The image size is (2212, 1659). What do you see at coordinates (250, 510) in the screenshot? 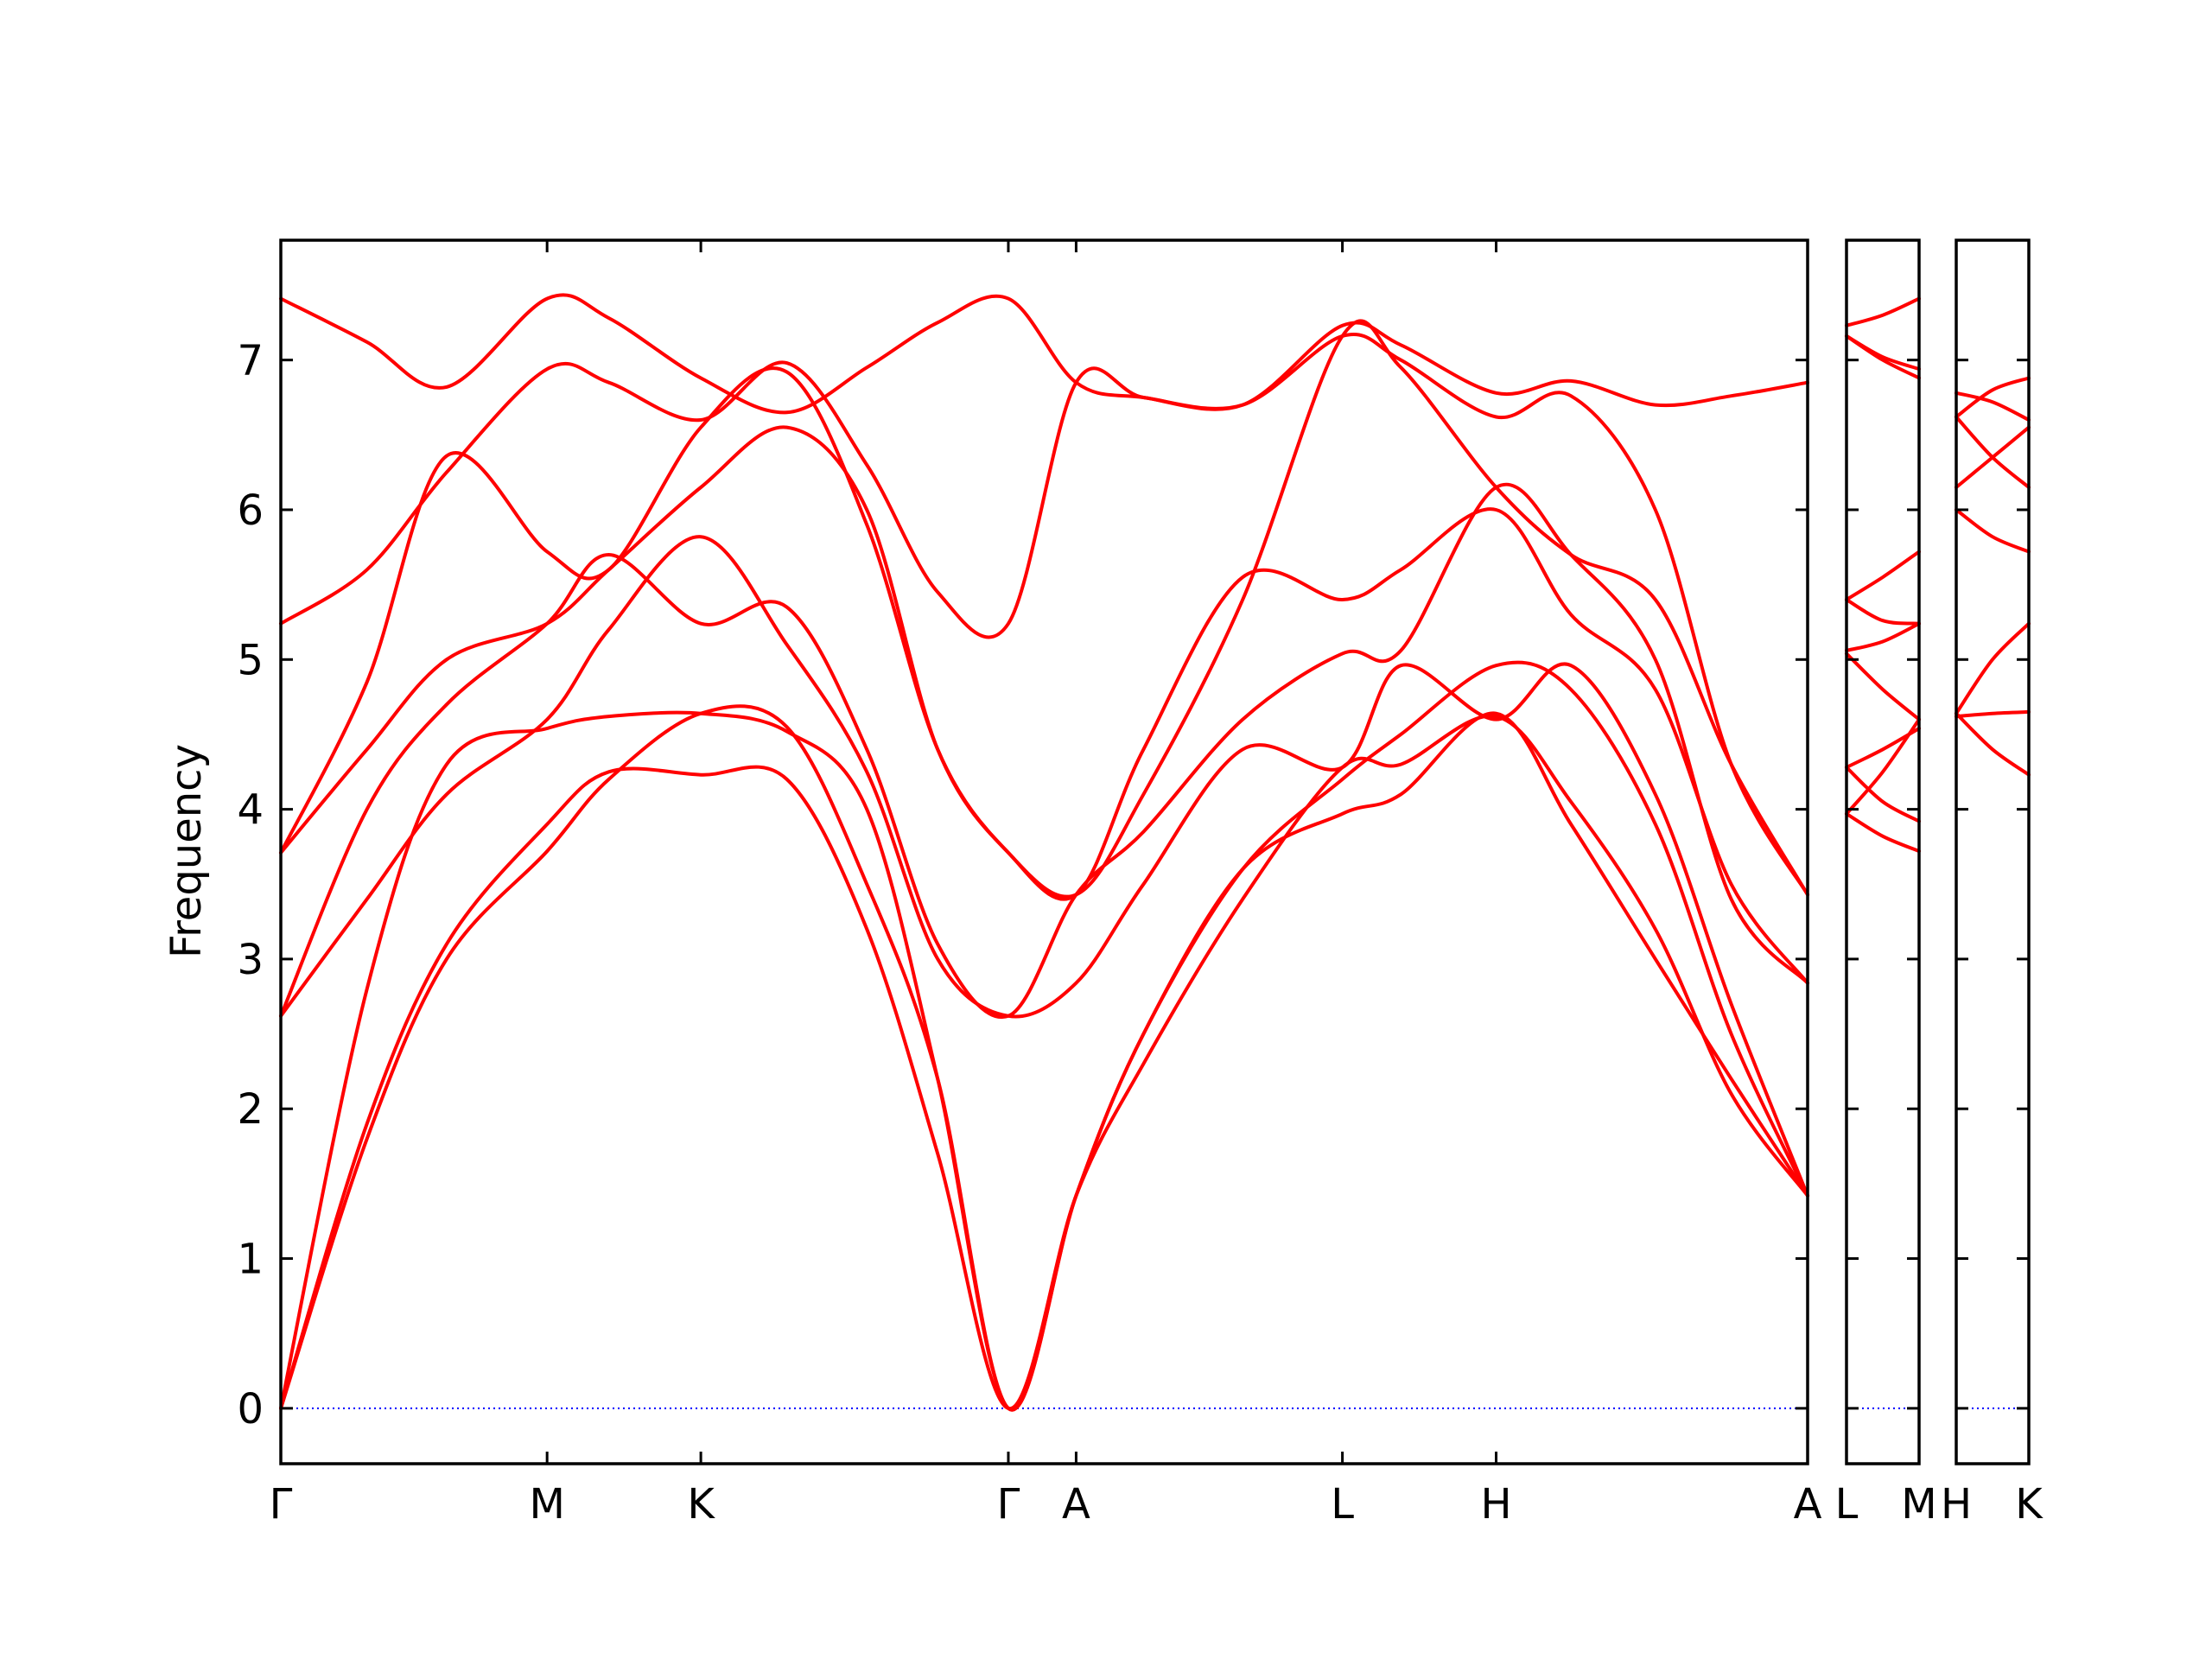
I see `y-tick-label: 6` at bounding box center [250, 510].